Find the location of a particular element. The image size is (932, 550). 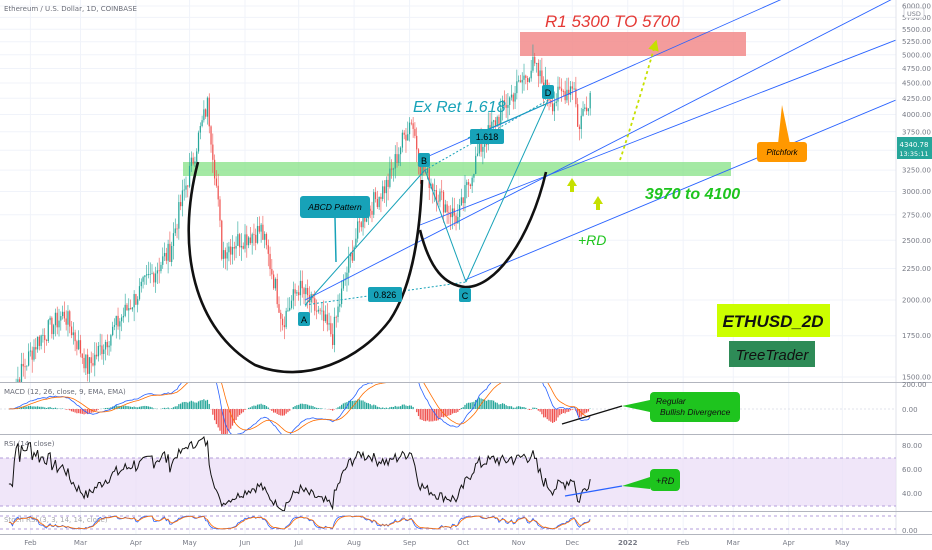

ethusd-box: ETHUSD_2D is located at coordinates (773, 320).